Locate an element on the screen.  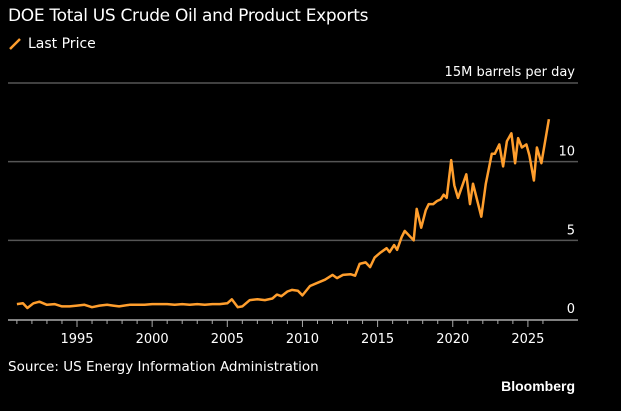
x-tick-label: 2010 is located at coordinates (302, 339).